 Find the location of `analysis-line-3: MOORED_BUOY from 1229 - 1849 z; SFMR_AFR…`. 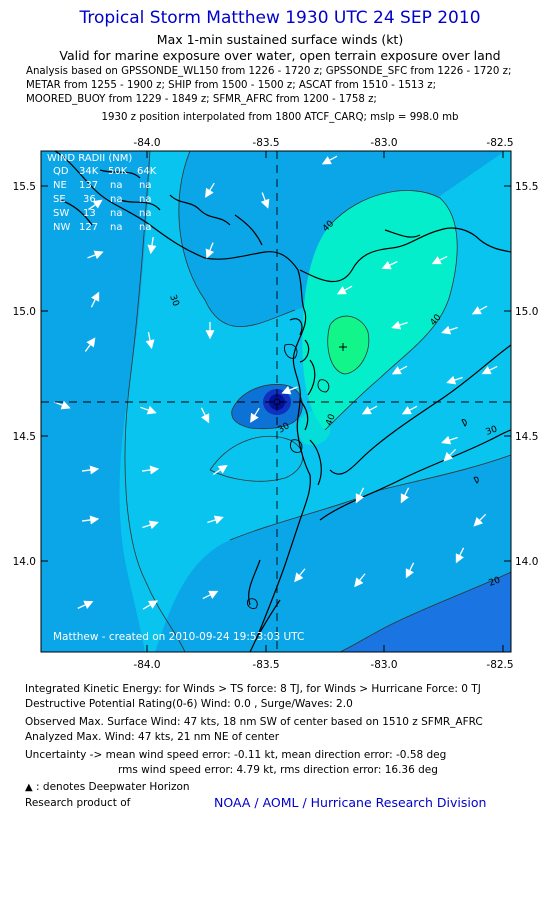

analysis-line-3: MOORED_BUOY from 1229 - 1849 z; SFMR_AFR… is located at coordinates (201, 99).